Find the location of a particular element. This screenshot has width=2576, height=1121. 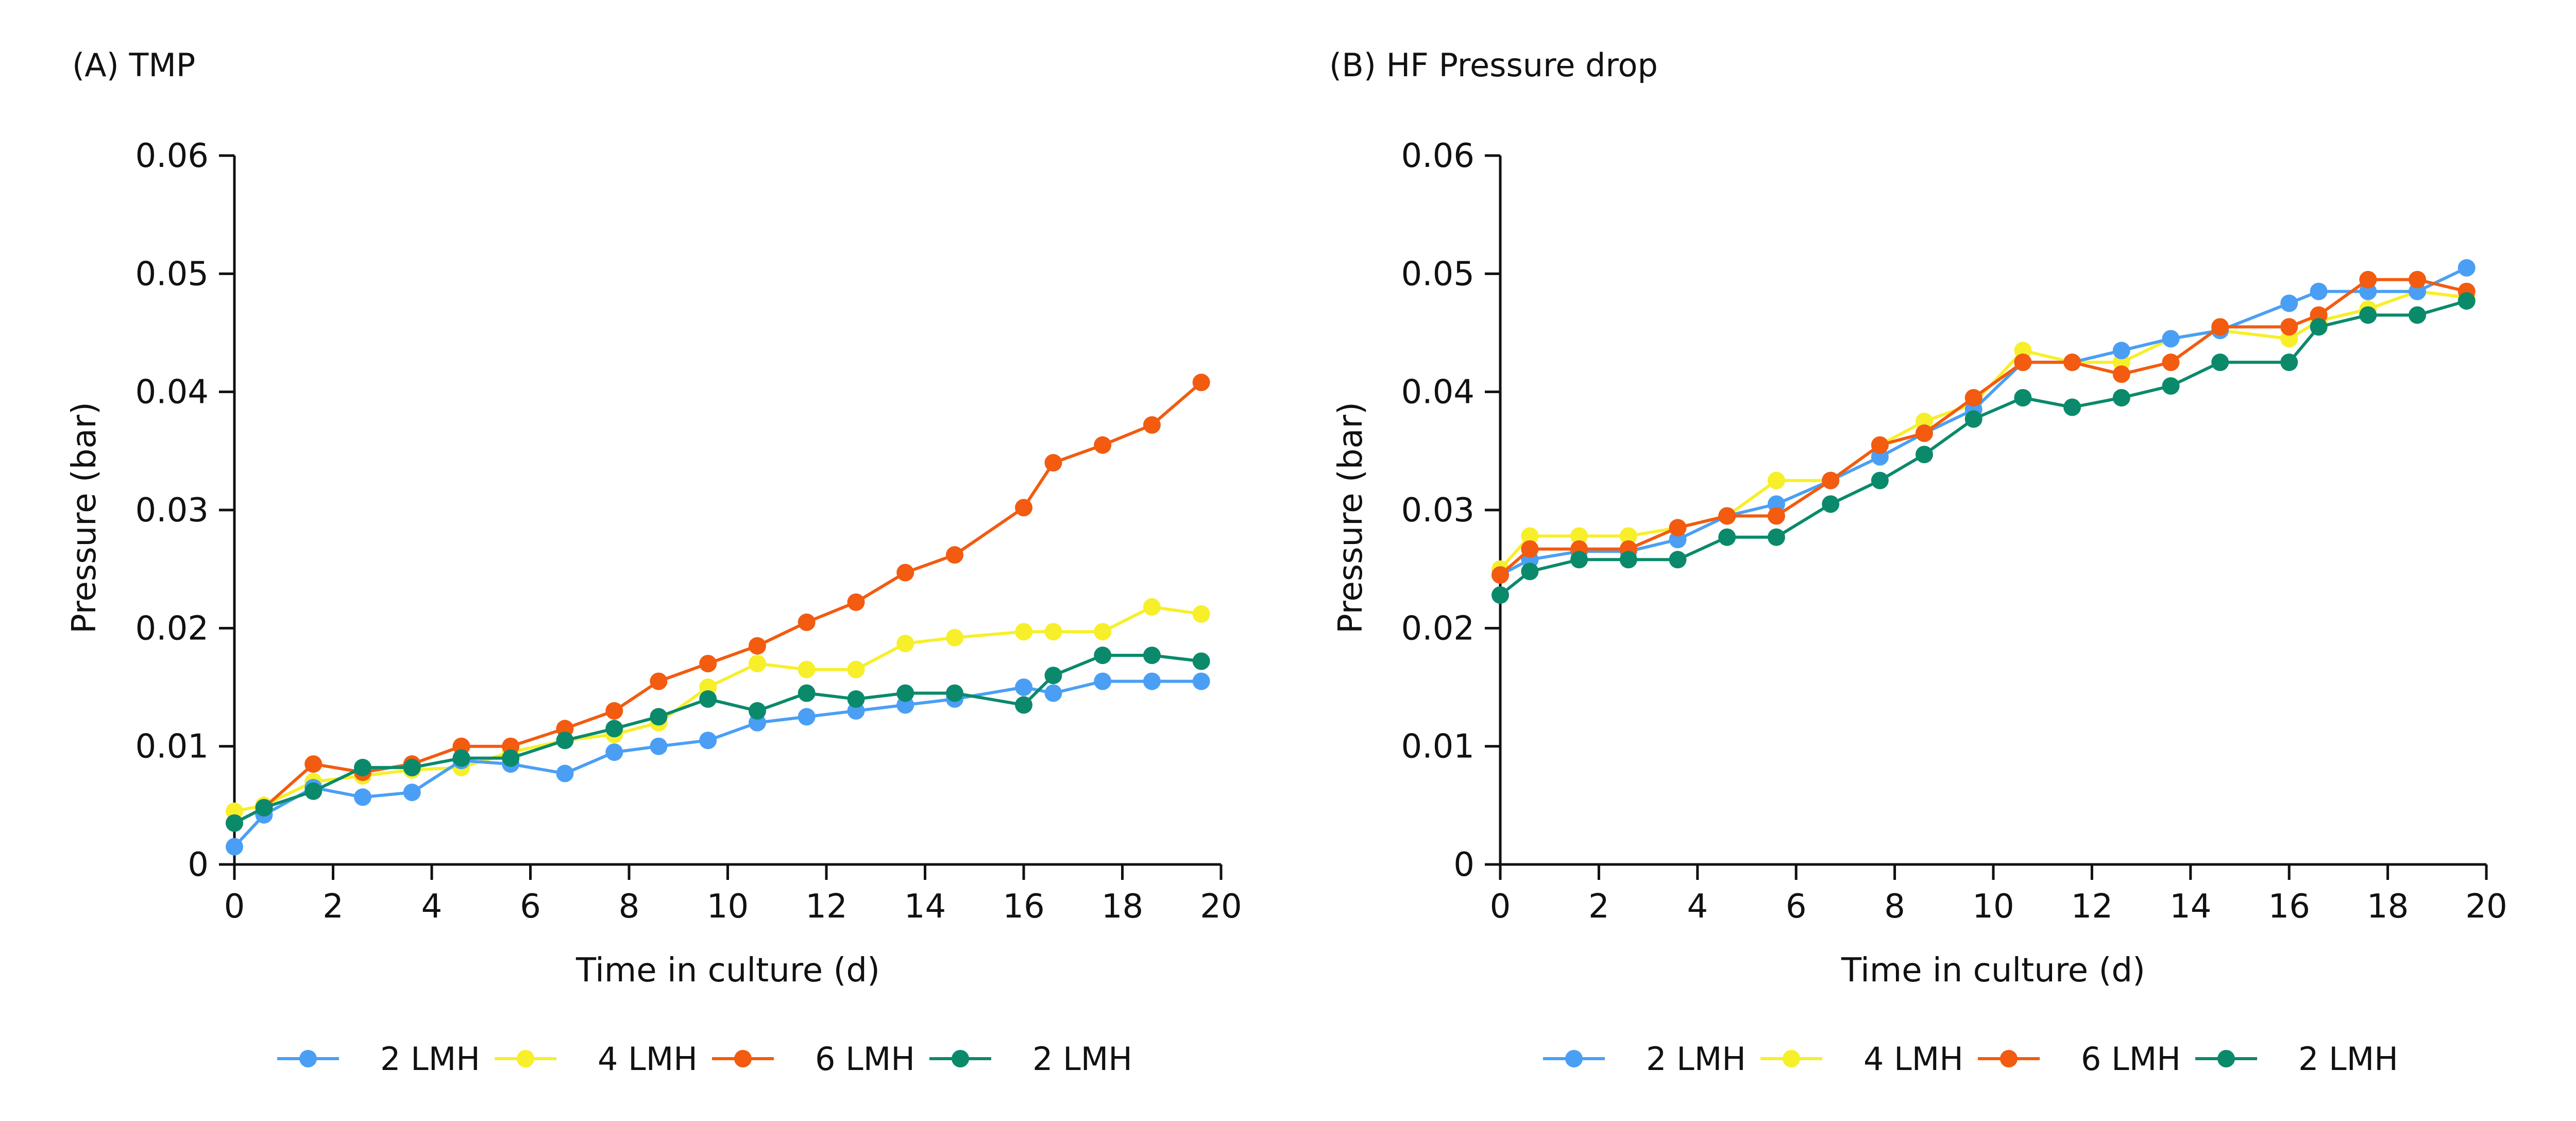

chart-a-legend-item: 6 LMH is located at coordinates (813, 1059).